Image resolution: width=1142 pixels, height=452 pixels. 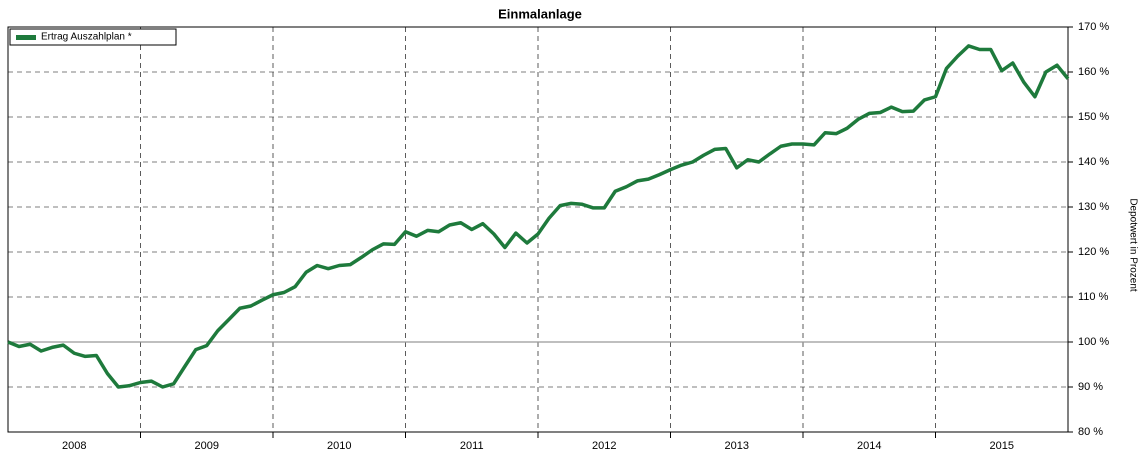 I want to click on x-tick-label: 2009, so click(x=207, y=446).